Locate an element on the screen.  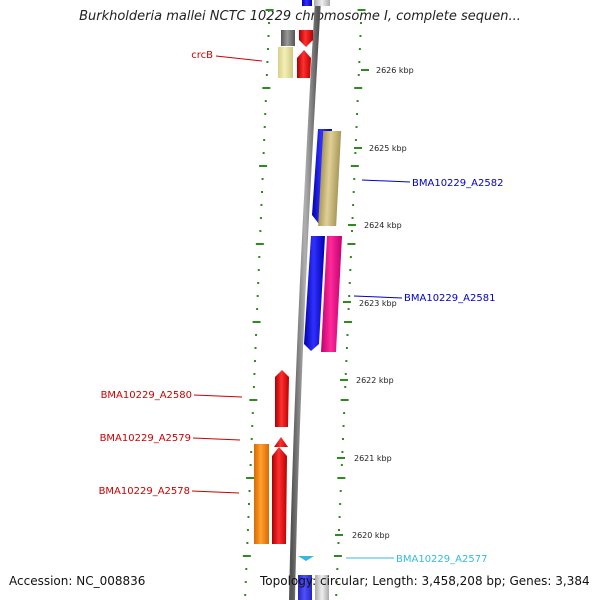
gene-block-grey-top is located at coordinates (288, 38).